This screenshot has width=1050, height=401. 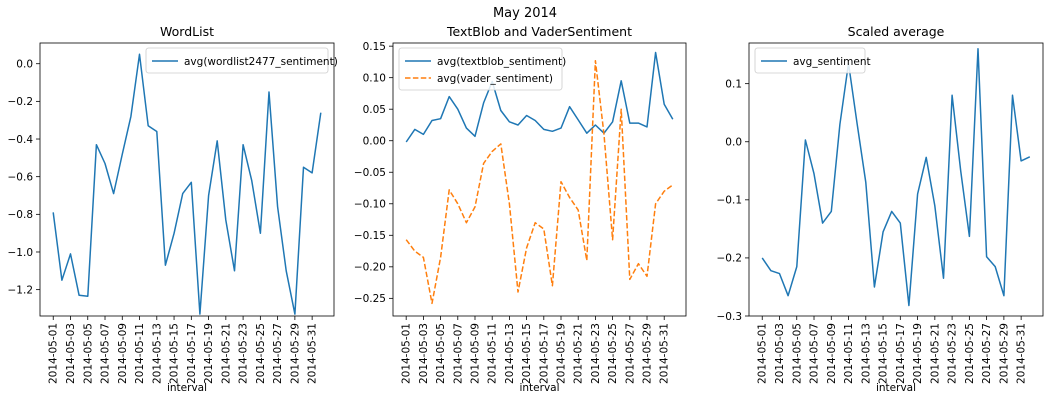 What do you see at coordinates (370, 268) in the screenshot?
I see `y-tick-label: −0.20` at bounding box center [370, 268].